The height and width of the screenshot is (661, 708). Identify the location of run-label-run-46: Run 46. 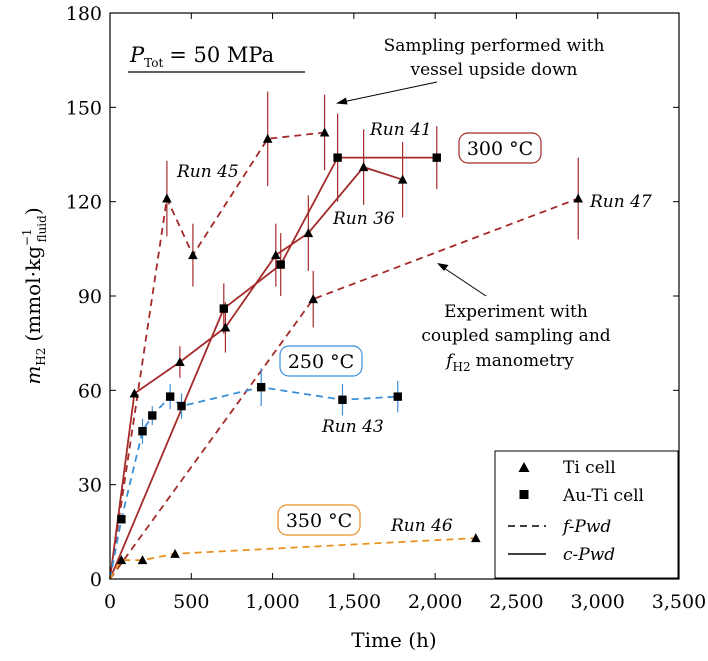
(421, 526).